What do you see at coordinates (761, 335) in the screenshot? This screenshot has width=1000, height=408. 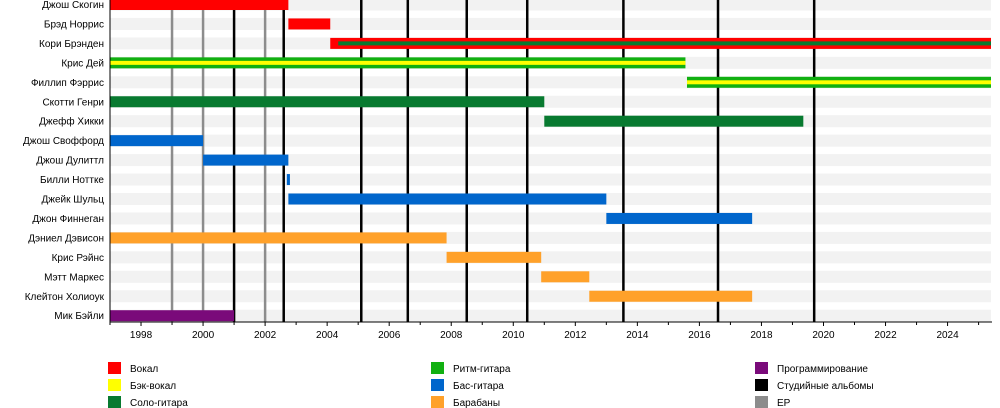 I see `x-tick-label: 2018` at bounding box center [761, 335].